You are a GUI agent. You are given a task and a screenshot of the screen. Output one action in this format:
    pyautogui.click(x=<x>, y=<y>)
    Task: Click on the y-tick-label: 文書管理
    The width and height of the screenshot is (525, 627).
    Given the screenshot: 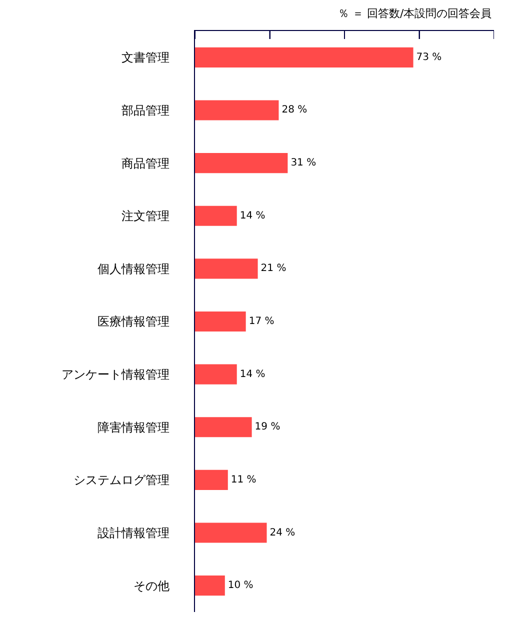 What is the action you would take?
    pyautogui.click(x=146, y=57)
    